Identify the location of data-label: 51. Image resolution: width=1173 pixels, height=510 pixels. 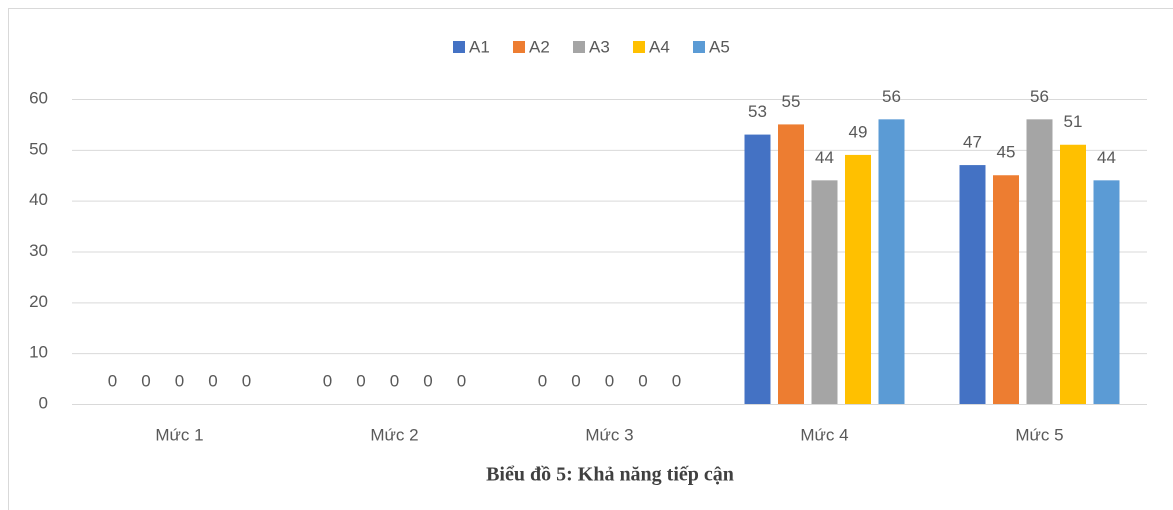
(1073, 121).